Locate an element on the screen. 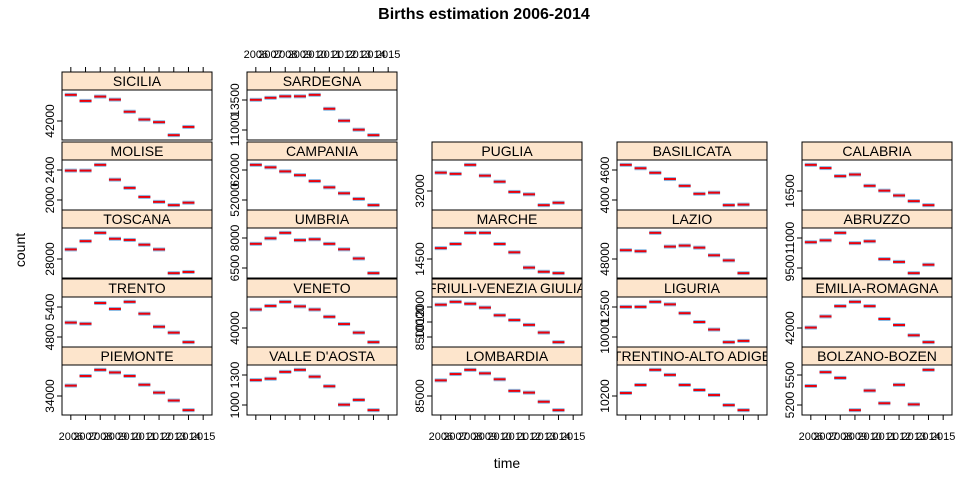 This screenshot has width=968, height=485. y-tick-label-friuli-venezia-giulia: 8500 is located at coordinates (420, 336).